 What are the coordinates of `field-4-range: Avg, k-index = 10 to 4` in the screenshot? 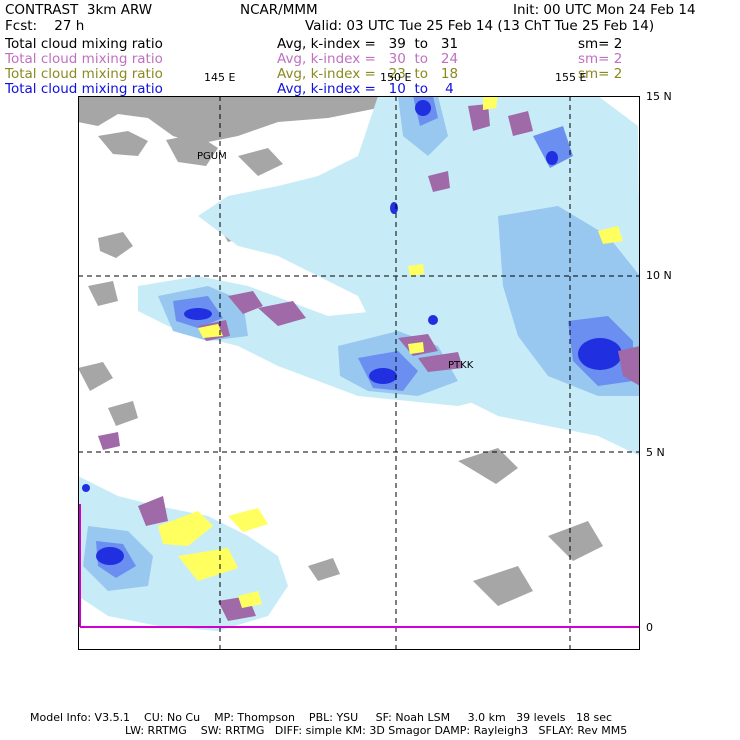 It's located at (365, 89).